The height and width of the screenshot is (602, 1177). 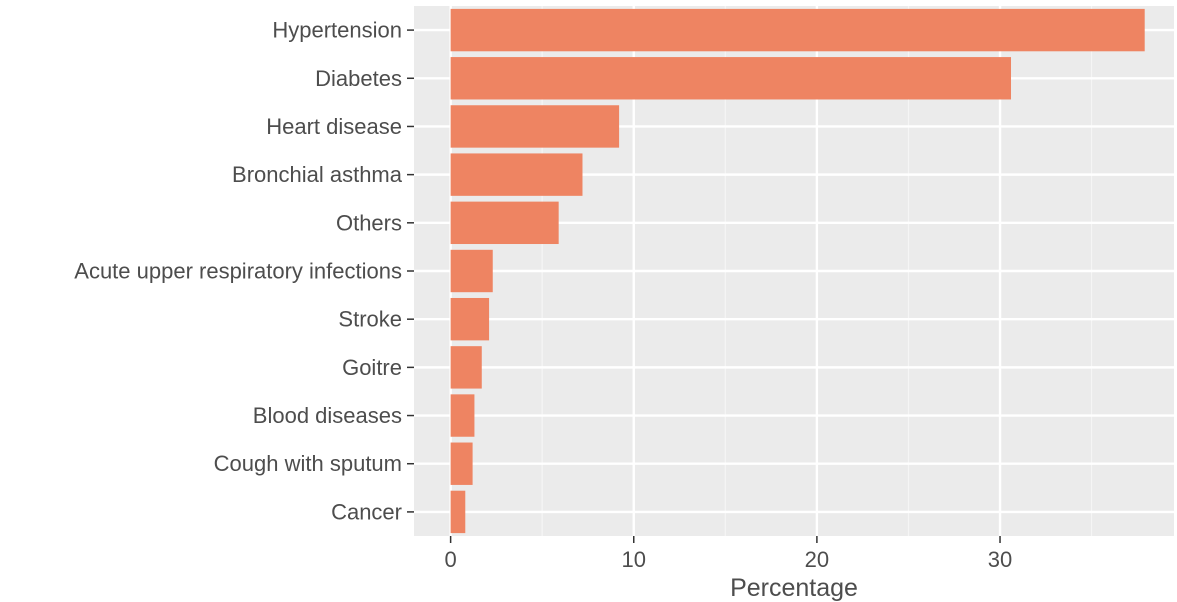 What do you see at coordinates (794, 588) in the screenshot?
I see `x-axis-title: Percentage` at bounding box center [794, 588].